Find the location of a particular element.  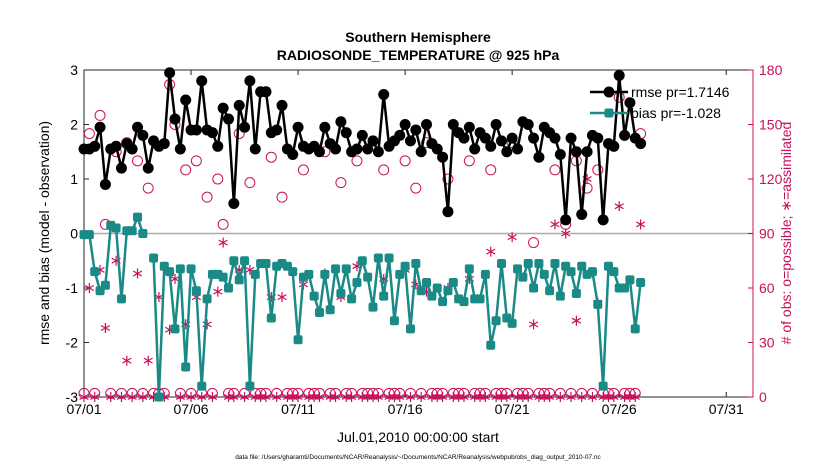

y-axis-label-right: # of obs: o=possible; ∗=assimilated is located at coordinates (786, 233).